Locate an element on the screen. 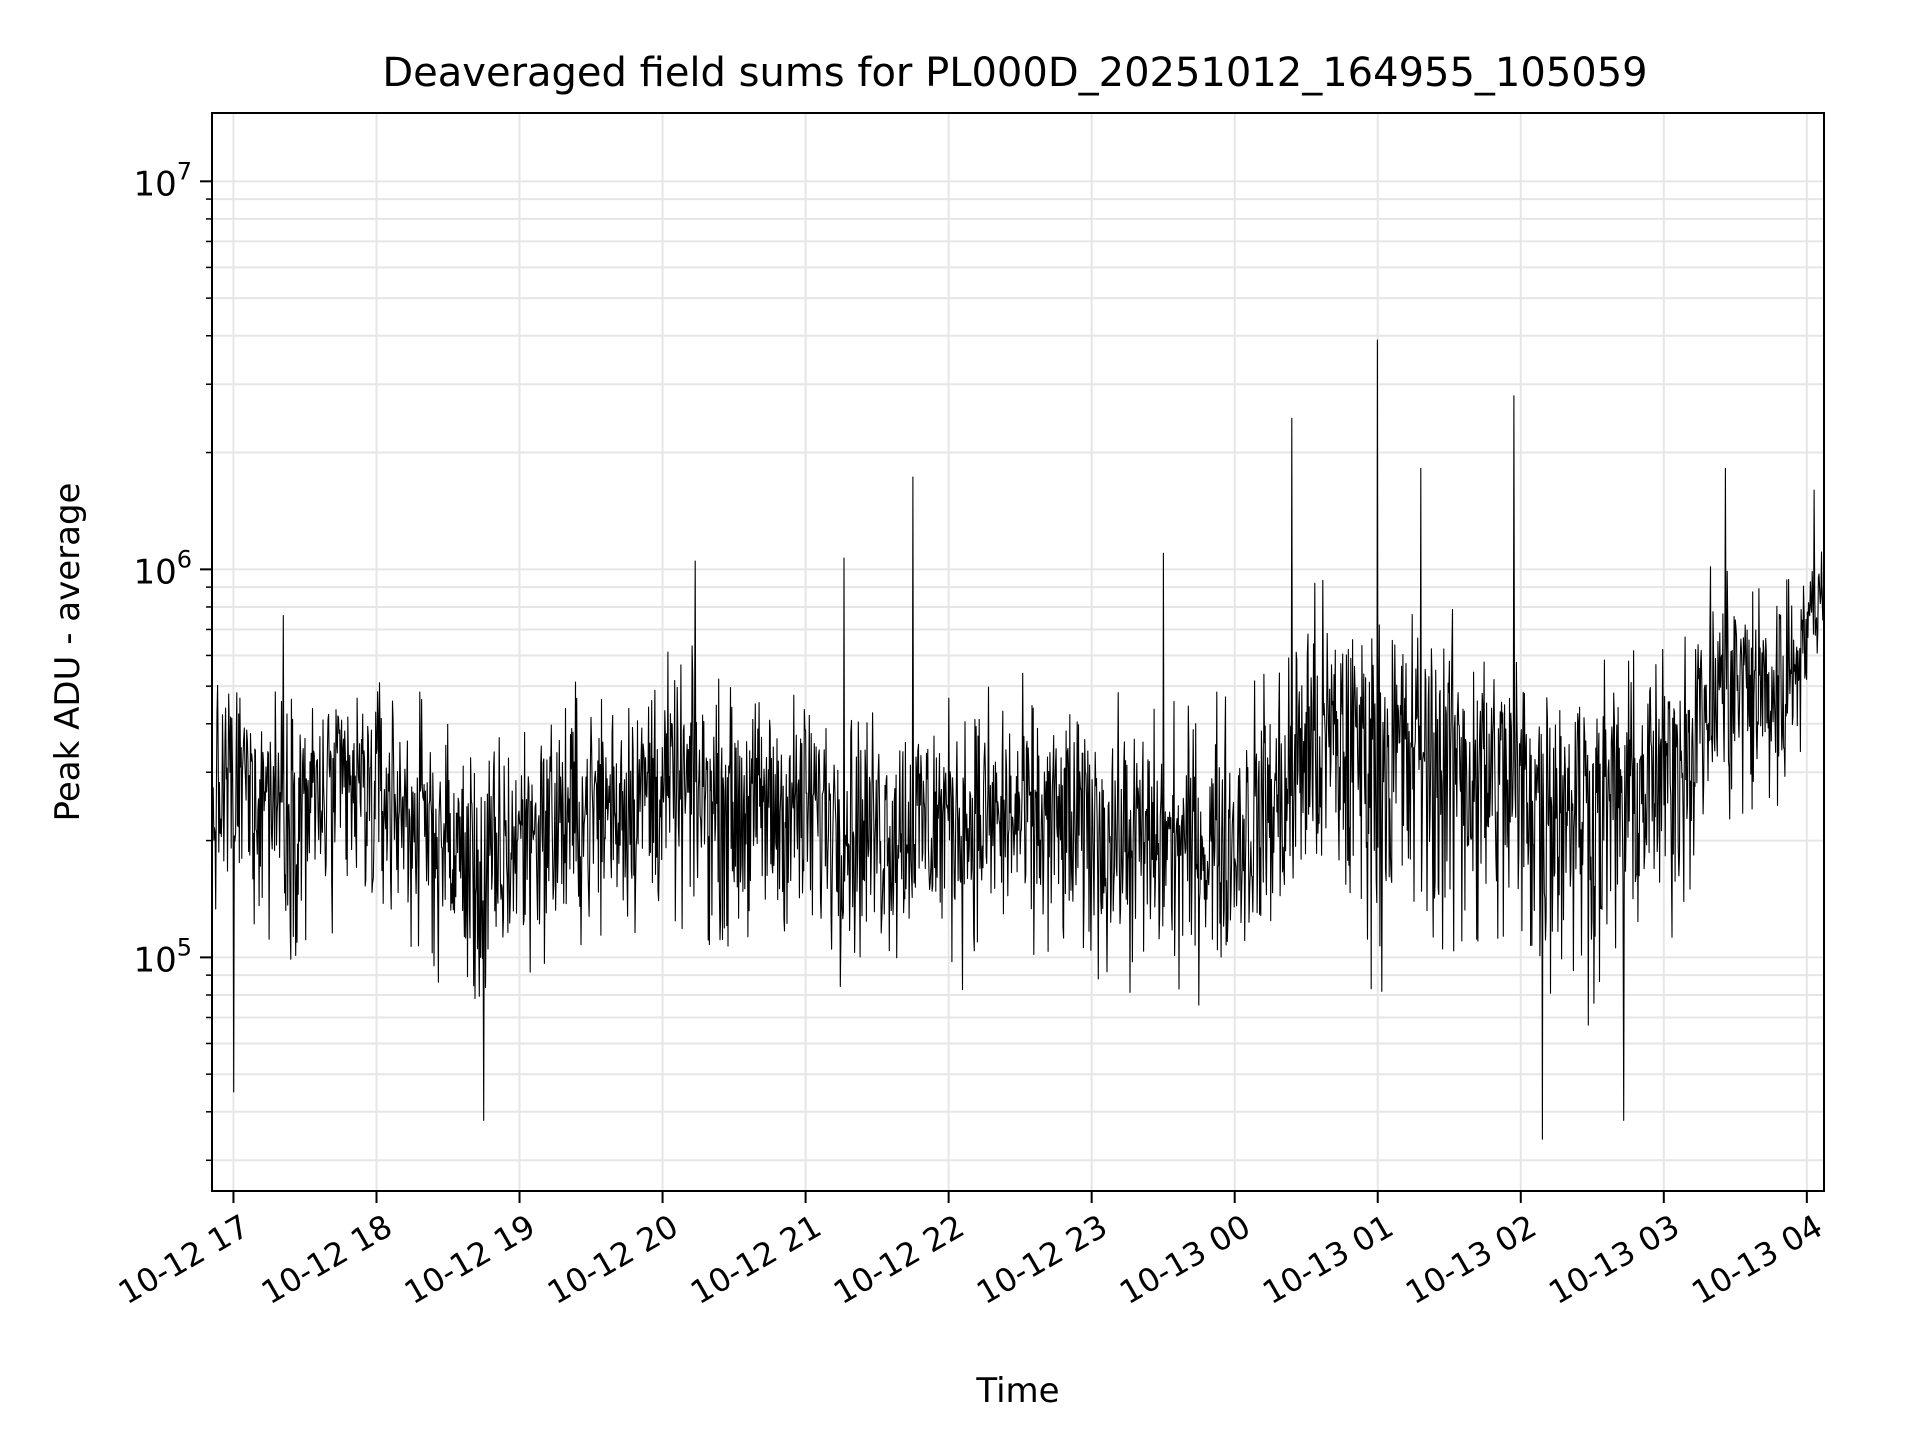  y-tick-label: 10⁷ is located at coordinates (162, 180).